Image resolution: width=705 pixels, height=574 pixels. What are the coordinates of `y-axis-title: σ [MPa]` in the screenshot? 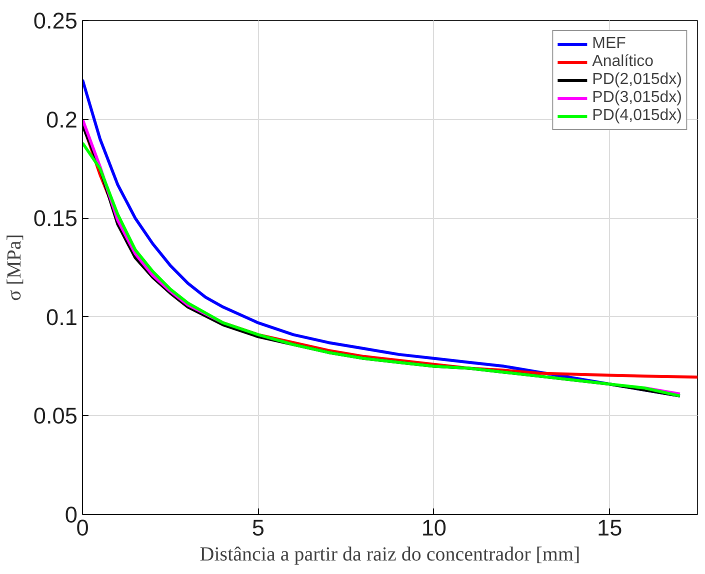 It's located at (14, 267).